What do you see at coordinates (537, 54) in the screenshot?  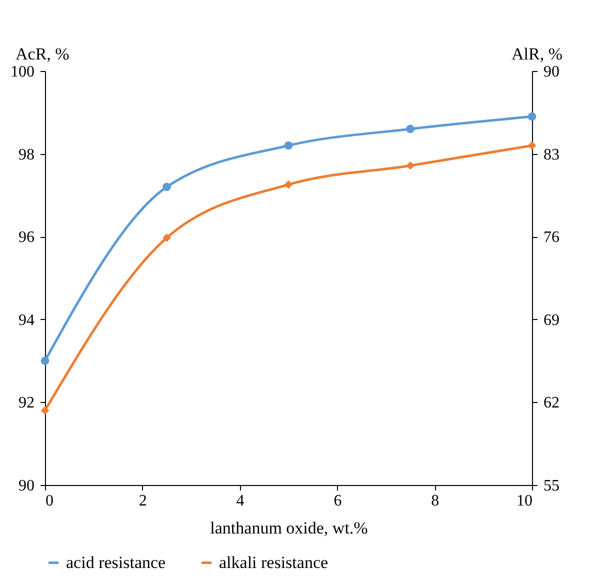 I see `y2-axis-title: AlR, %` at bounding box center [537, 54].